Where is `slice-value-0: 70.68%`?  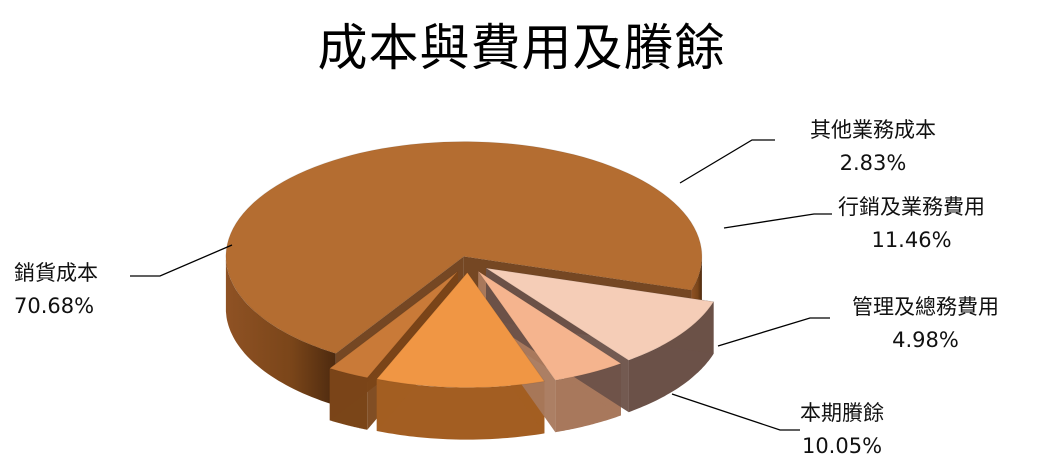
slice-value-0: 70.68% is located at coordinates (54, 306).